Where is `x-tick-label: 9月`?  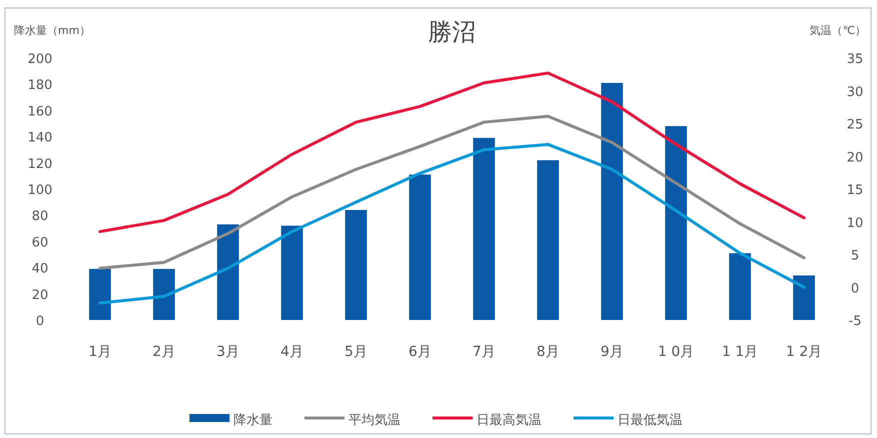 x-tick-label: 9月 is located at coordinates (612, 352).